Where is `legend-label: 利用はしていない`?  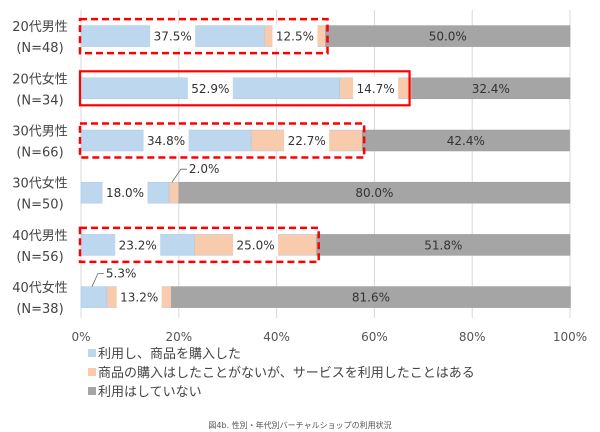 legend-label: 利用はしていない is located at coordinates (150, 392).